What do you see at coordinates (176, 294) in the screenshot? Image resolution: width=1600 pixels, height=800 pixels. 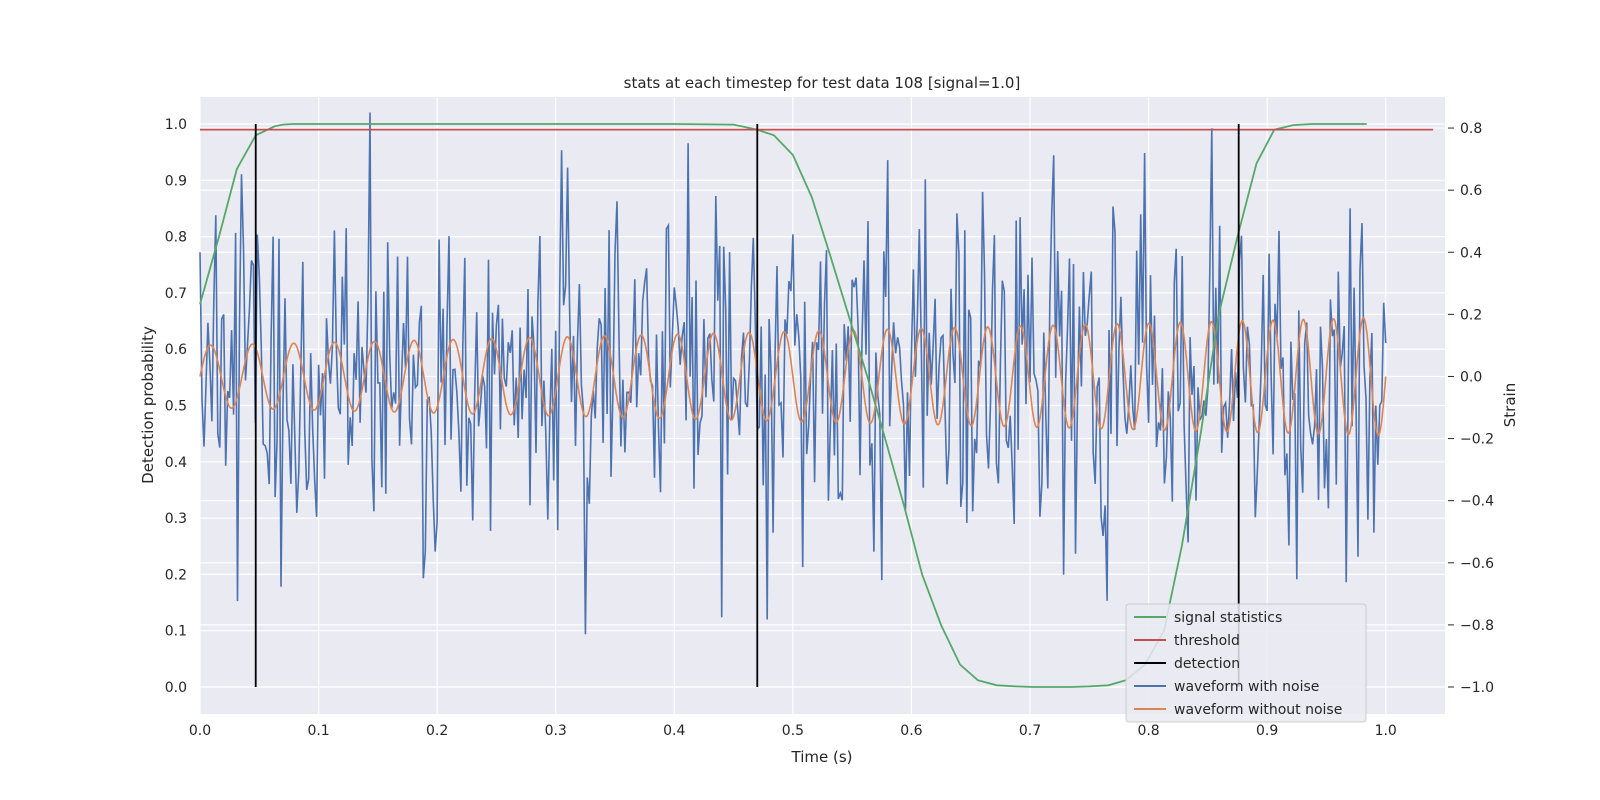 I see `y-tick-label: 0.7` at bounding box center [176, 294].